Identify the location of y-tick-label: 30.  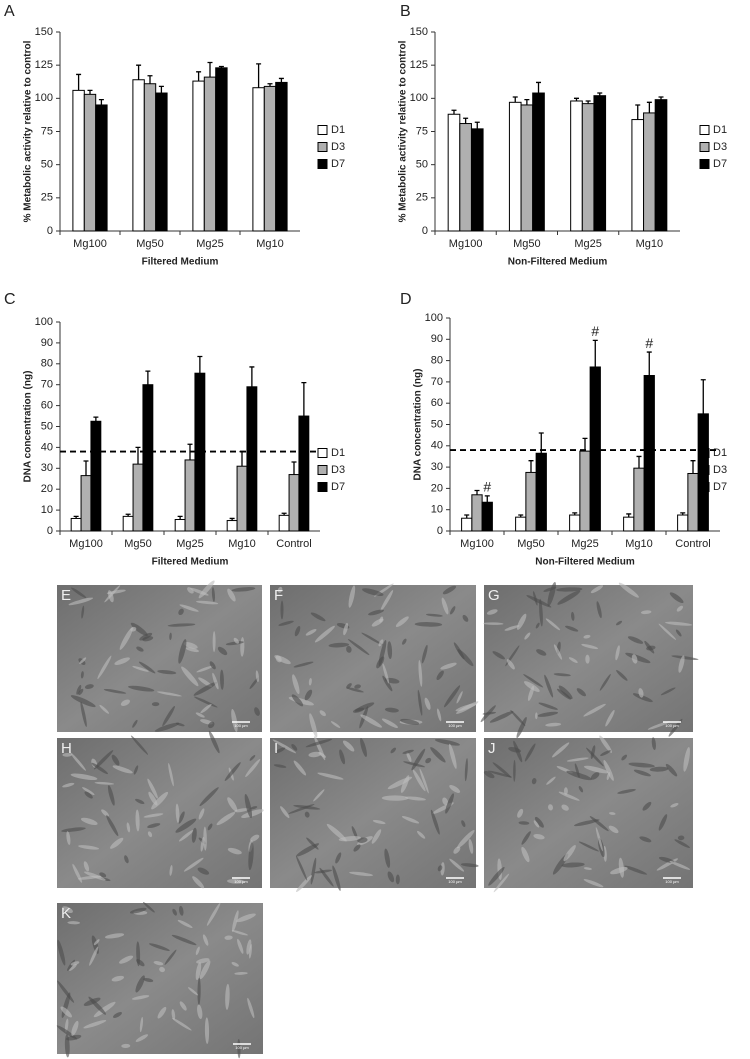
(437, 467).